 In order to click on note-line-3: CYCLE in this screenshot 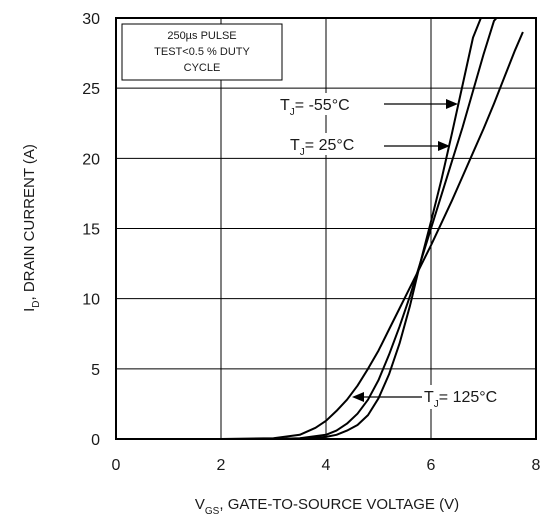, I will do `click(202, 68)`.